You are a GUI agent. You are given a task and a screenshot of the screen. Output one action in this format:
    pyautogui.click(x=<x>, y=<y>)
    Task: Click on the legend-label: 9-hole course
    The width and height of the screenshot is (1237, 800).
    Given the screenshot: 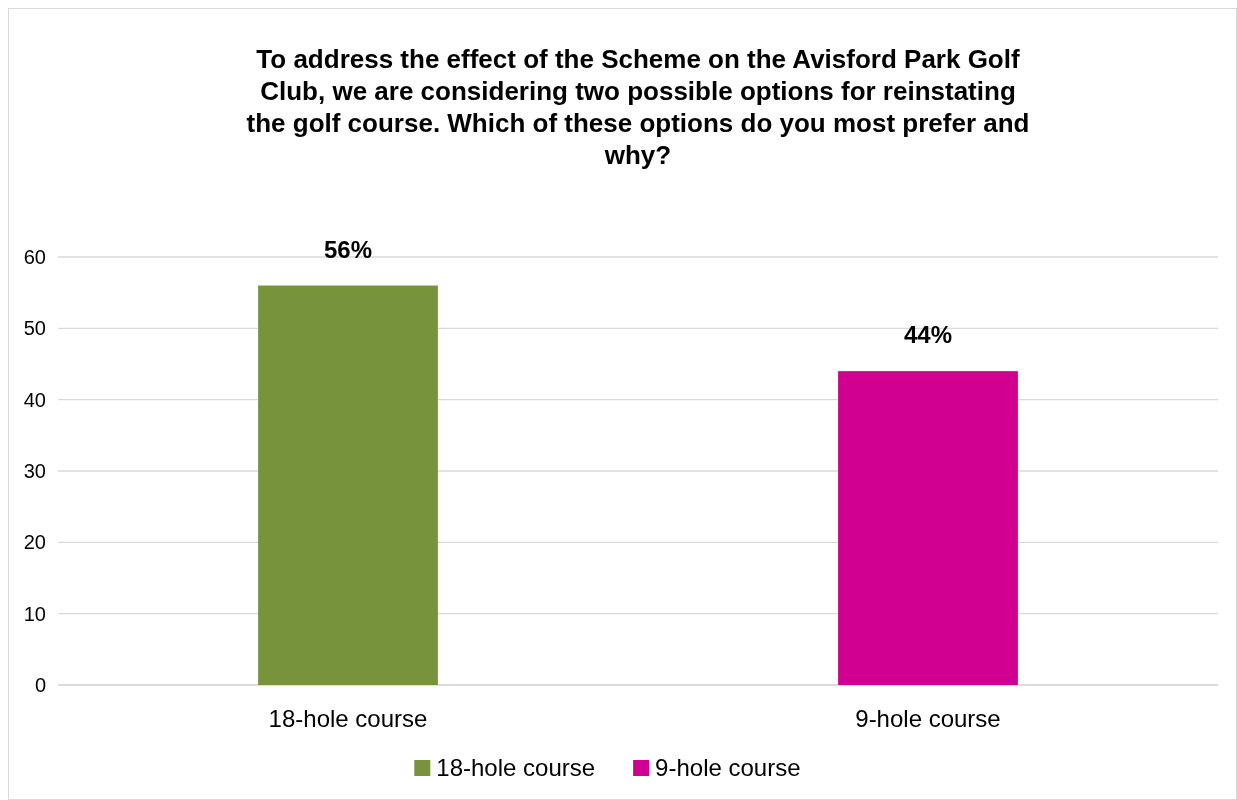 What is the action you would take?
    pyautogui.click(x=728, y=767)
    